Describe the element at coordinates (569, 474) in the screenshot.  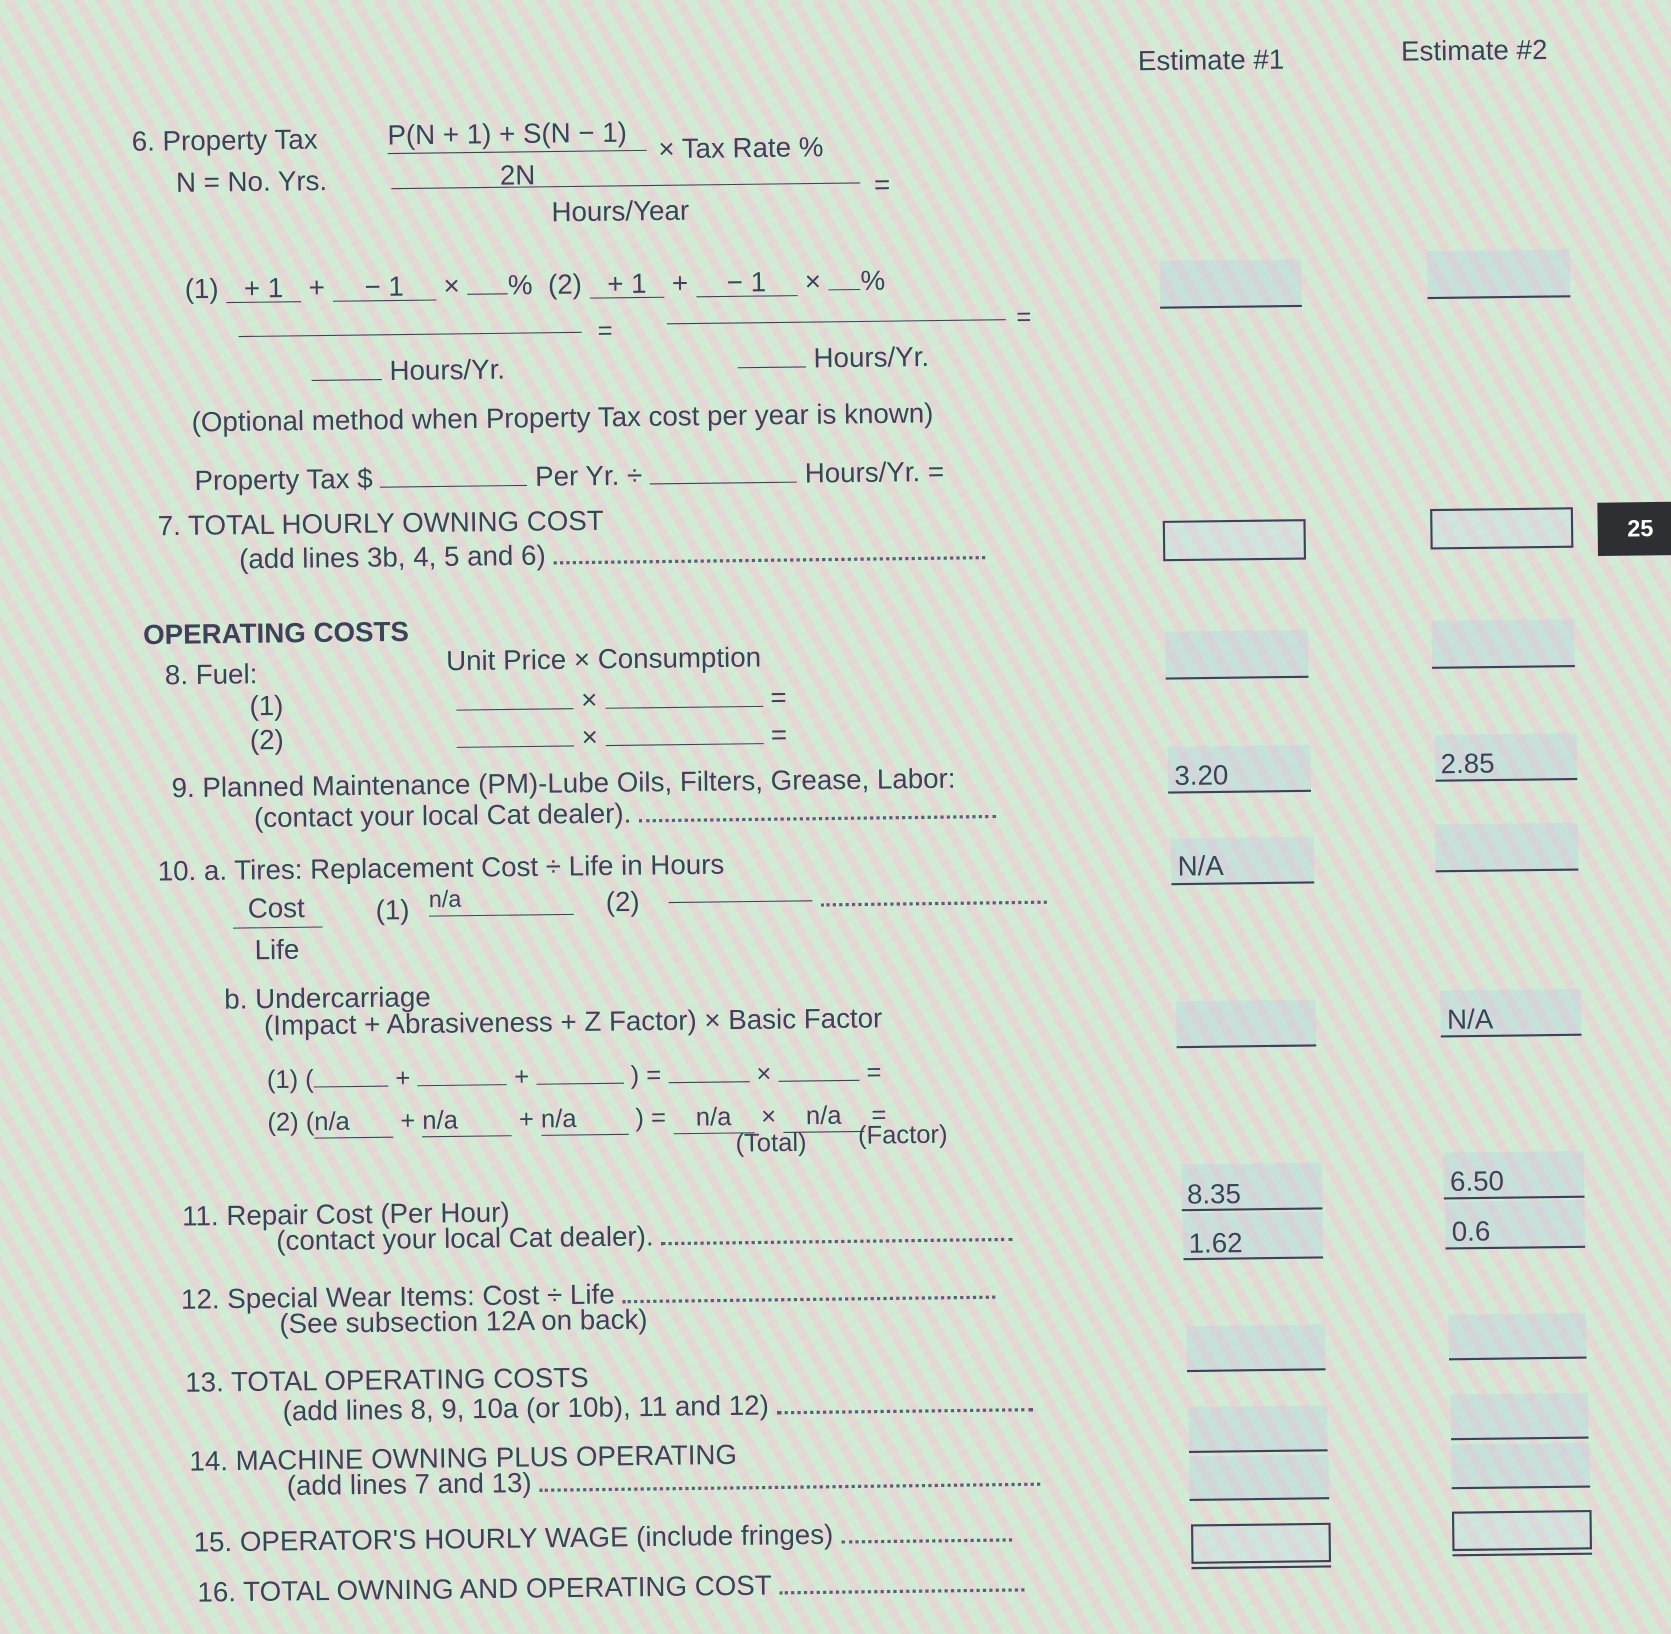
I see `optional-method: Property Tax $ Per Yr. ÷ Hours/Yr. =` at that location.